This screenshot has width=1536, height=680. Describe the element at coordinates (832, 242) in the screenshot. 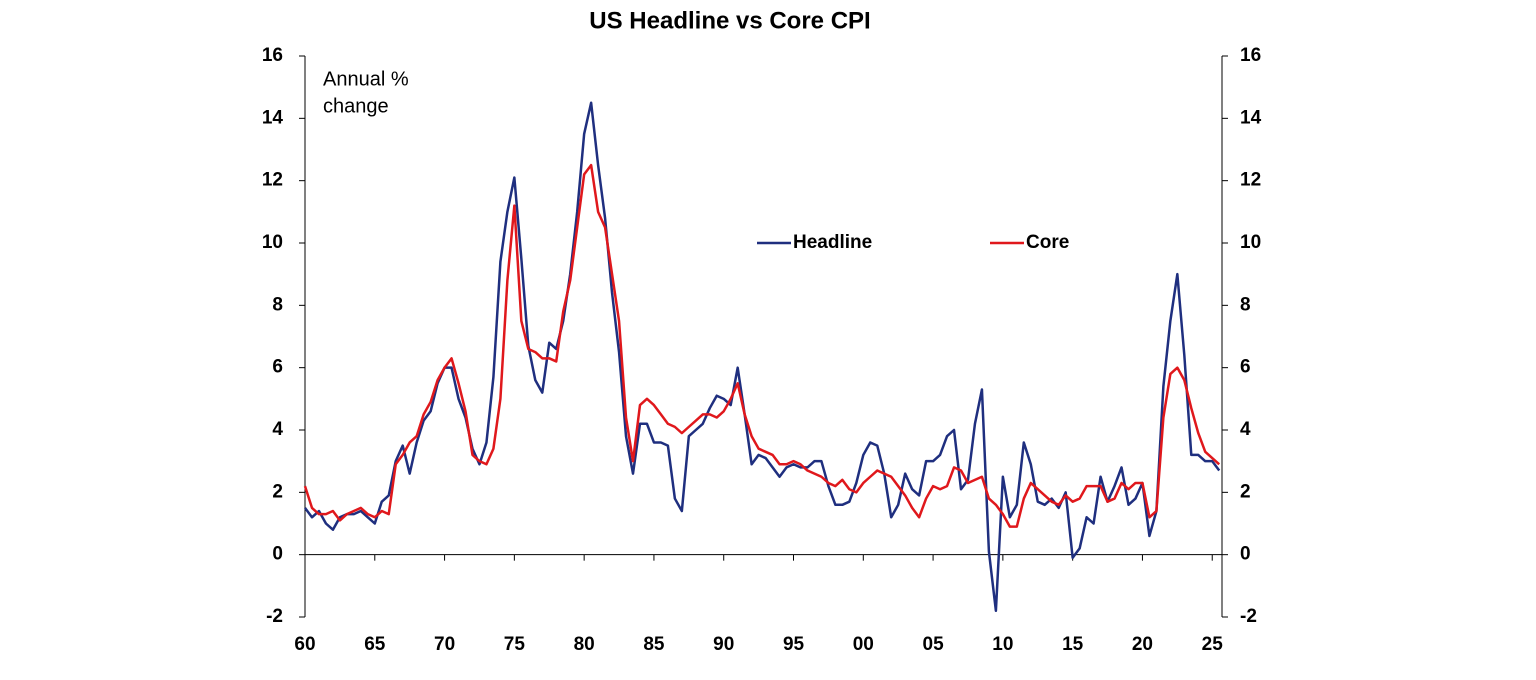

I see `legend-label: Headline` at that location.